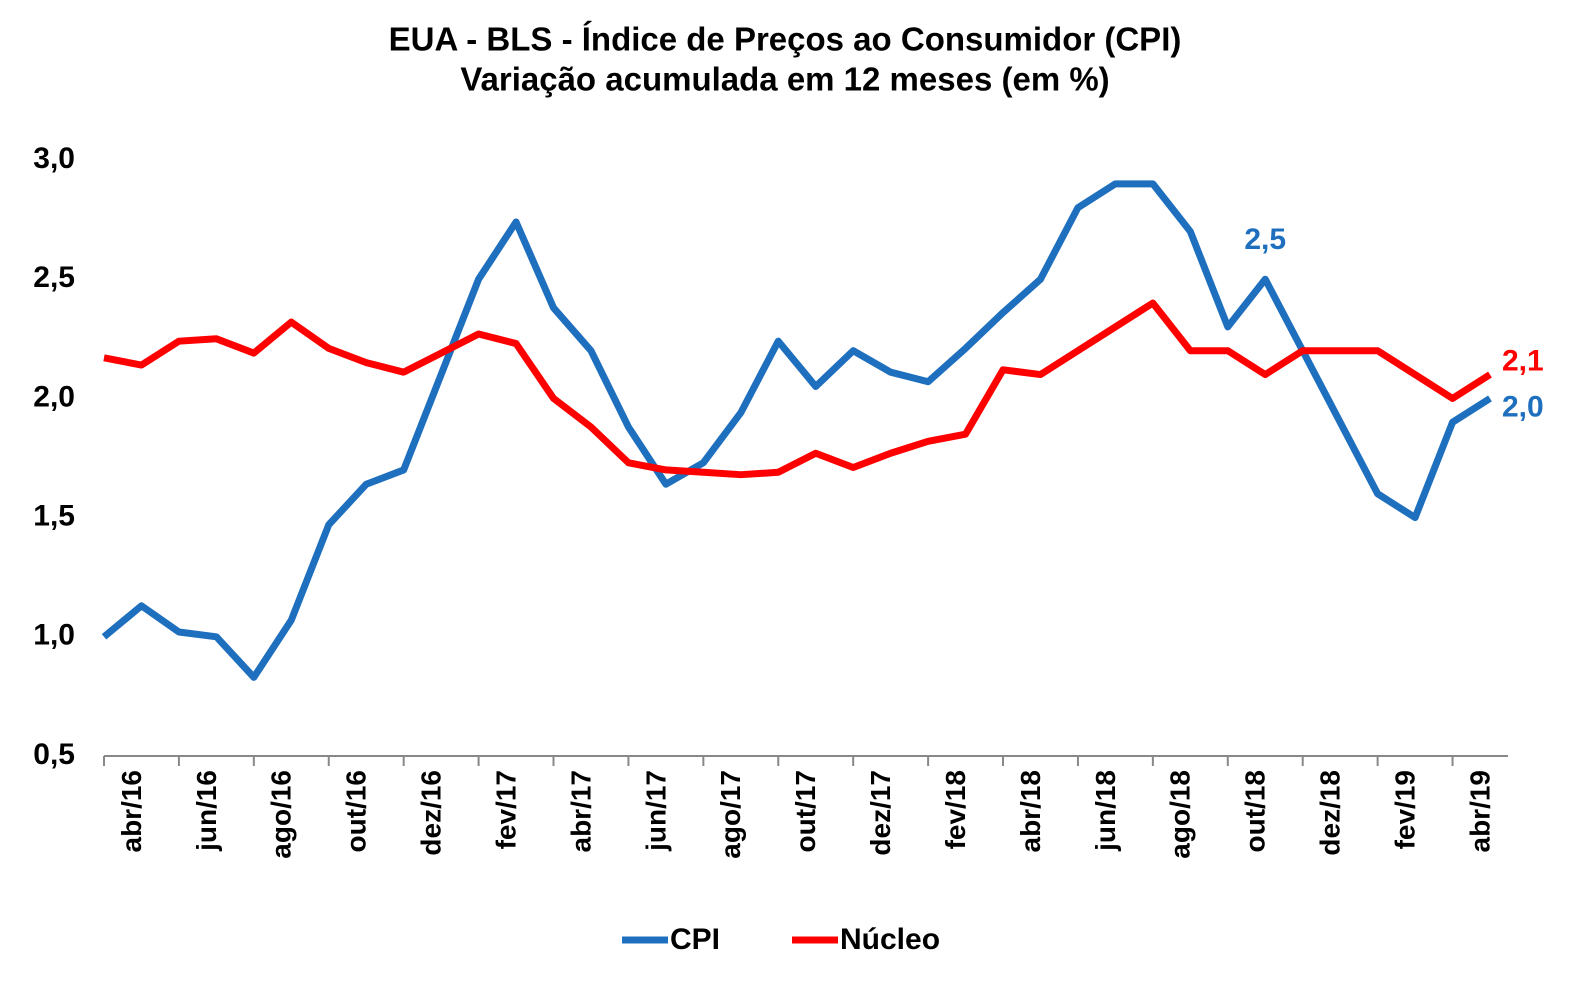 The image size is (1580, 984). What do you see at coordinates (1030, 811) in the screenshot?
I see `x-tick-label: abr/18` at bounding box center [1030, 811].